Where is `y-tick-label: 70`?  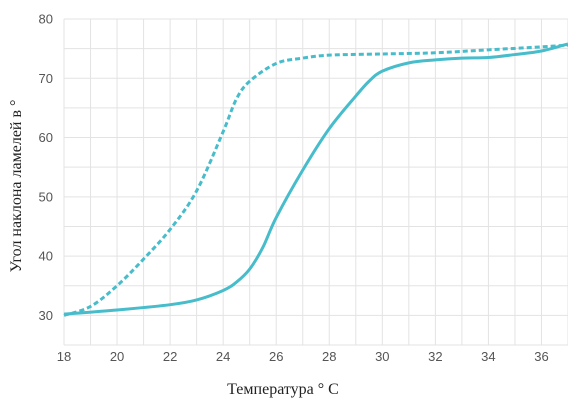
y-tick-label: 70 is located at coordinates (46, 78).